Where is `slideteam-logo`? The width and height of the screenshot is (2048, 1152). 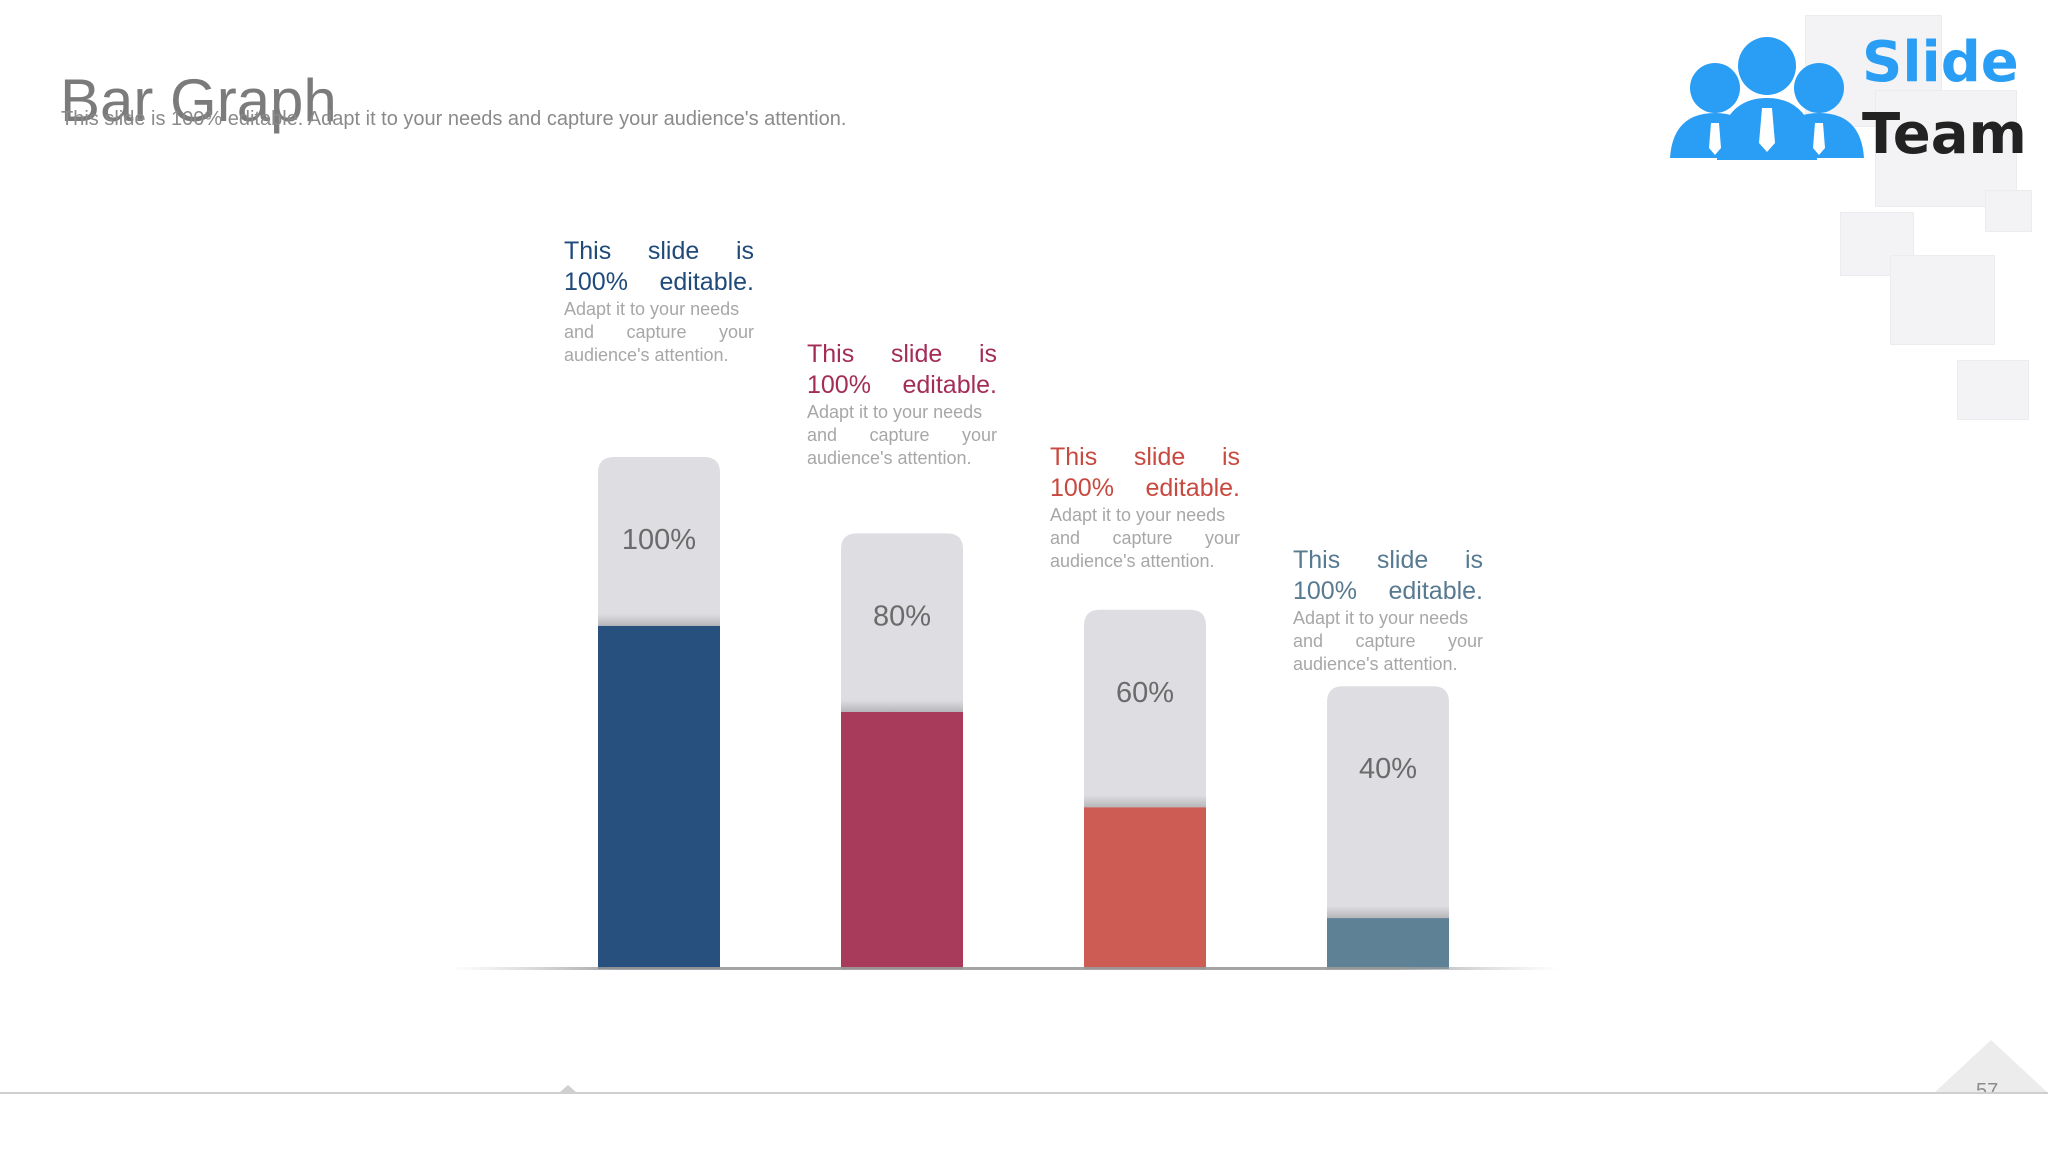
slideteam-logo is located at coordinates (1767, 98).